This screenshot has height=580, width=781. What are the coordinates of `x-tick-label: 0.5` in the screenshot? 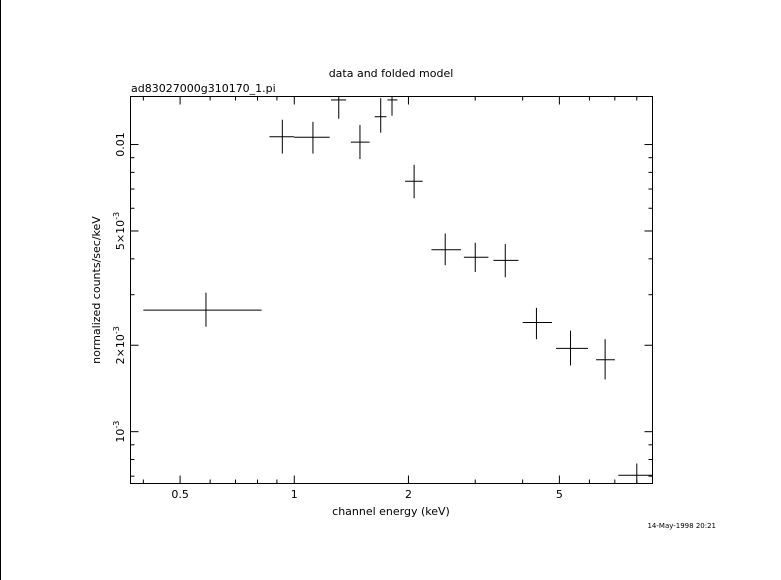 It's located at (180, 494).